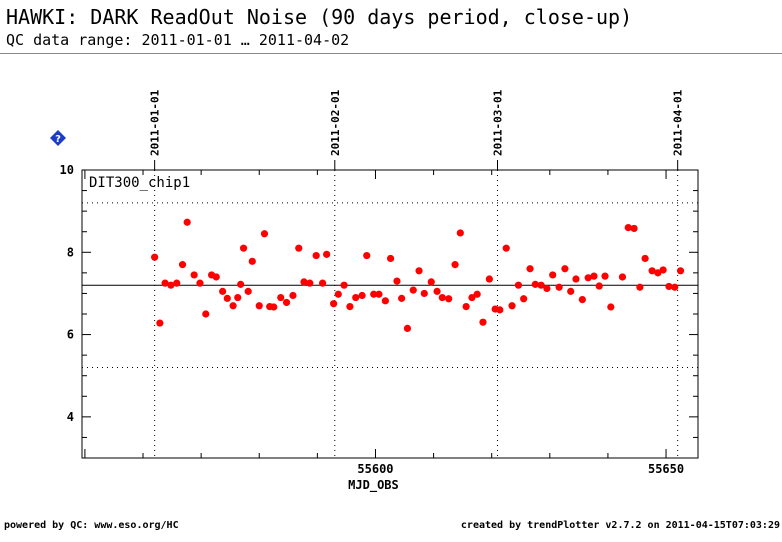  What do you see at coordinates (155, 122) in the screenshot?
I see `date-marker-label-0: 2011-01-01` at bounding box center [155, 122].